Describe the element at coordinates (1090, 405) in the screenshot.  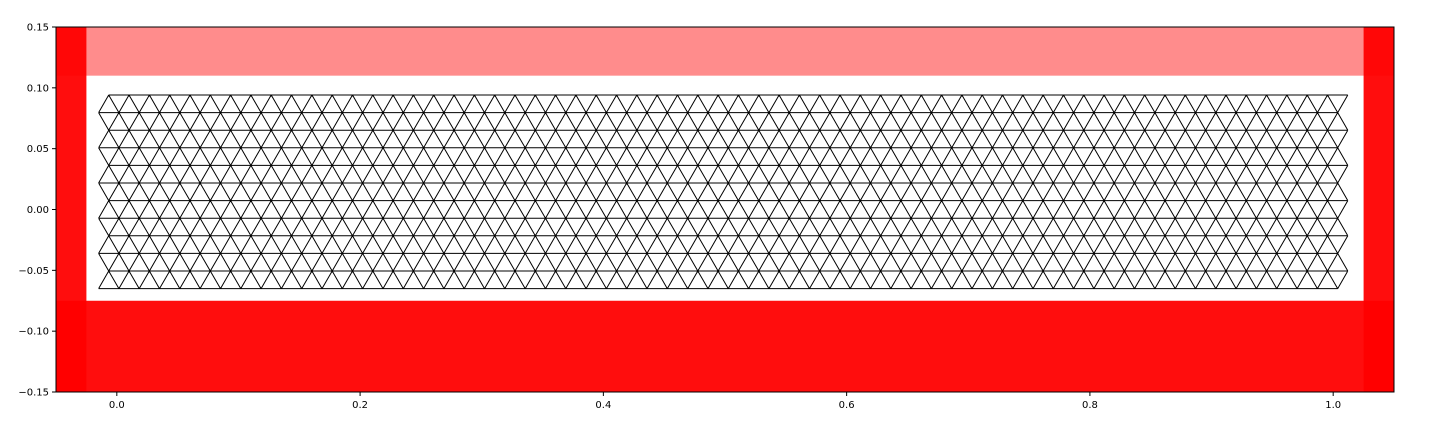
I see `x-tick-label: 0.8` at that location.